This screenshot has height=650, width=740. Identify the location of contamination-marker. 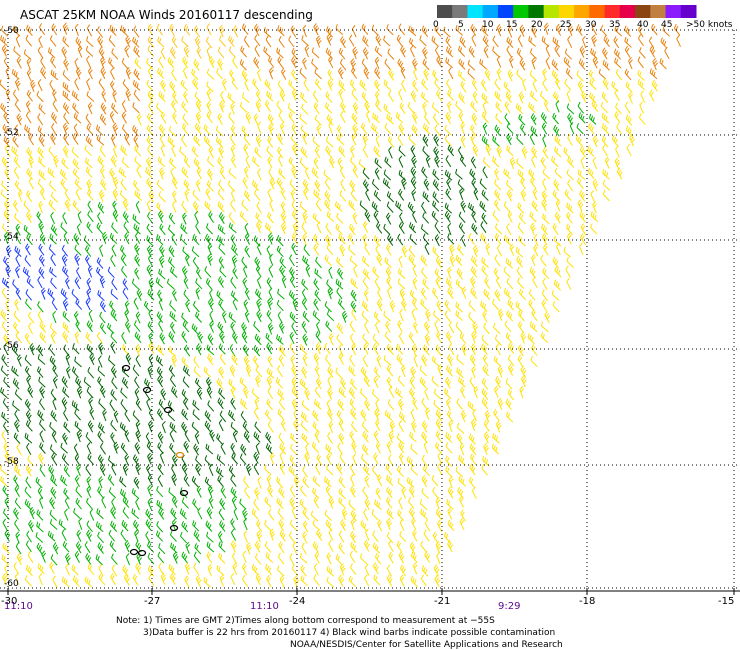
(147, 390).